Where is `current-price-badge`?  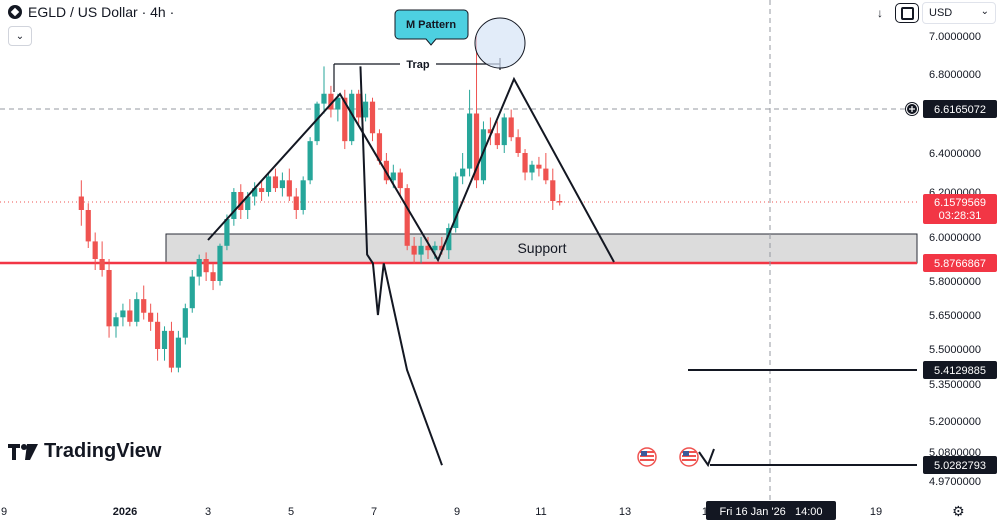 current-price-badge is located at coordinates (960, 209).